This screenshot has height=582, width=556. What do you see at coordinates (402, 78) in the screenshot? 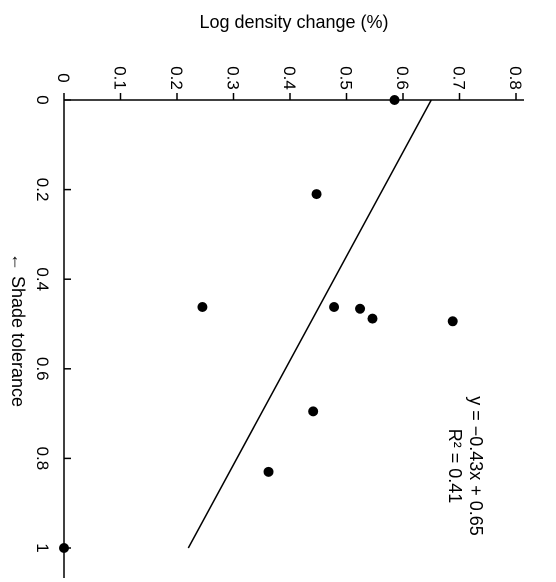
I see `value-tick-label: 0.6` at bounding box center [402, 78].